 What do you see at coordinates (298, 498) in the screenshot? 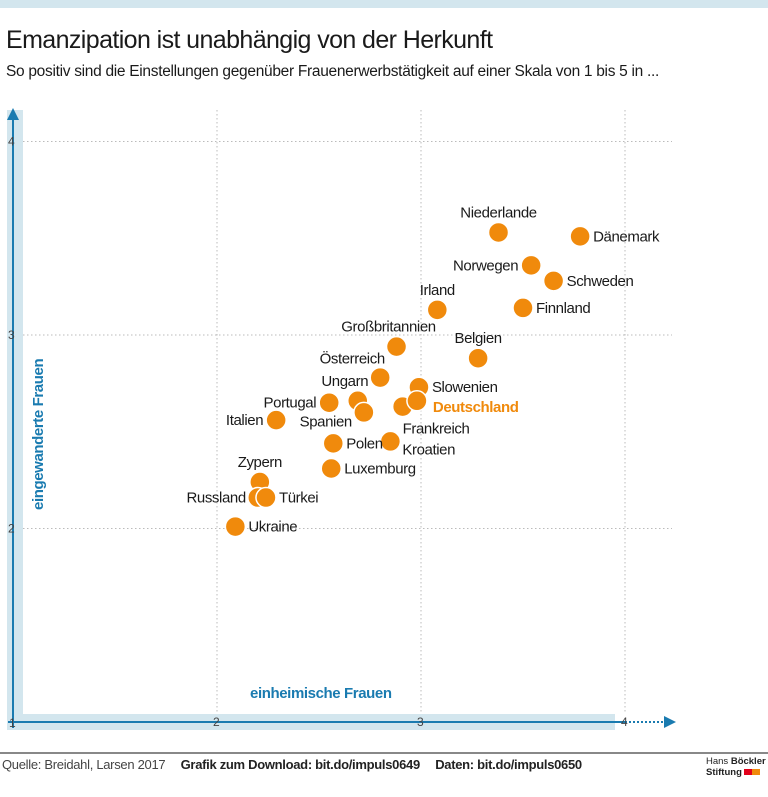
I see `point-label: Türkei` at bounding box center [298, 498].